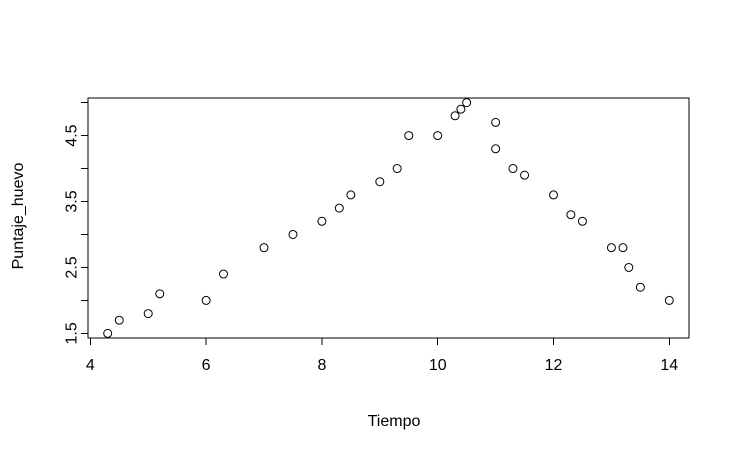  I want to click on x-tick-label: 4, so click(90, 365).